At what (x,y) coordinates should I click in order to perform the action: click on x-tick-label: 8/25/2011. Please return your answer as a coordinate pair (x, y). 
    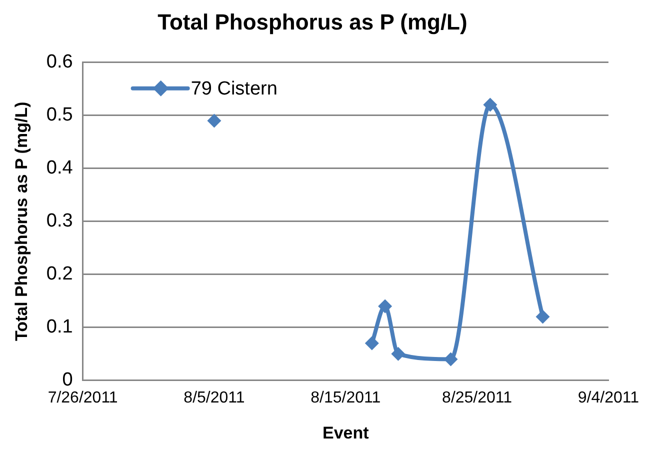
    Looking at the image, I should click on (477, 397).